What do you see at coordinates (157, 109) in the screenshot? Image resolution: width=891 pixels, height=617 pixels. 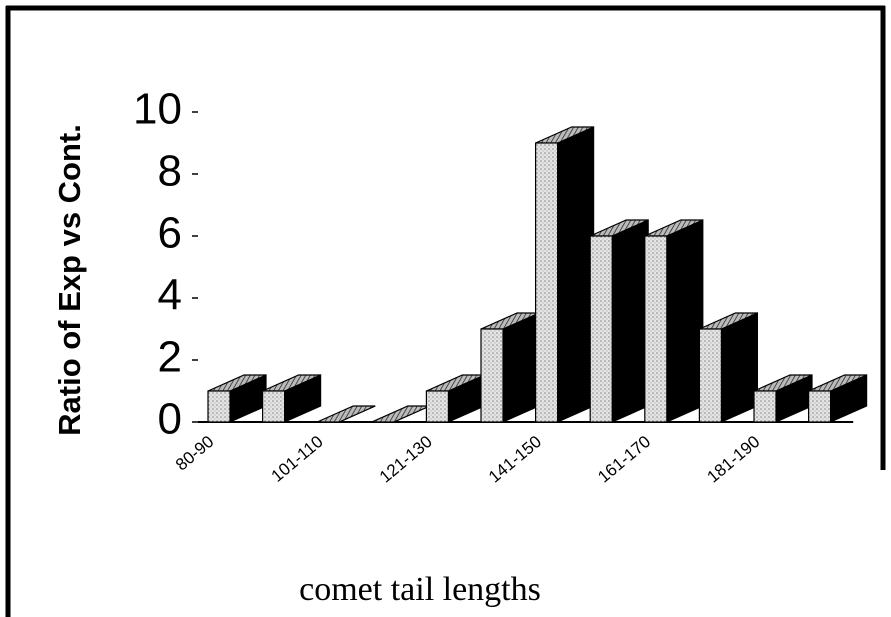 I see `y-tick-label: 10` at bounding box center [157, 109].